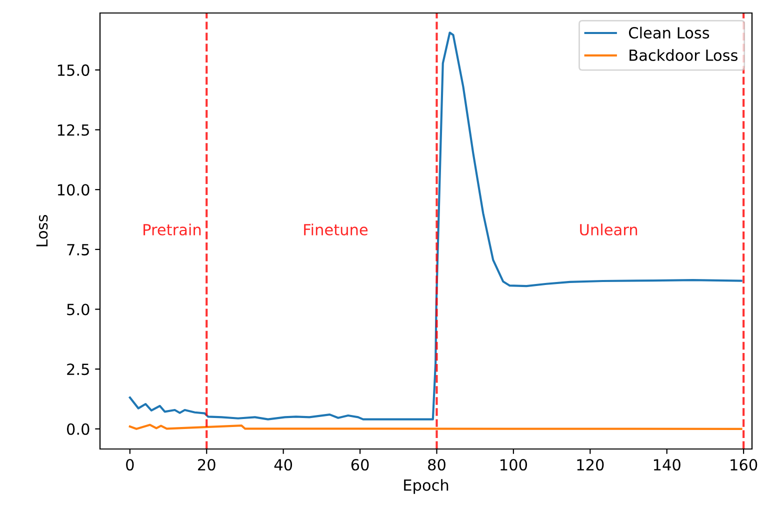 This screenshot has width=761, height=513. Describe the element at coordinates (514, 464) in the screenshot. I see `x-tick-label: 100` at that location.